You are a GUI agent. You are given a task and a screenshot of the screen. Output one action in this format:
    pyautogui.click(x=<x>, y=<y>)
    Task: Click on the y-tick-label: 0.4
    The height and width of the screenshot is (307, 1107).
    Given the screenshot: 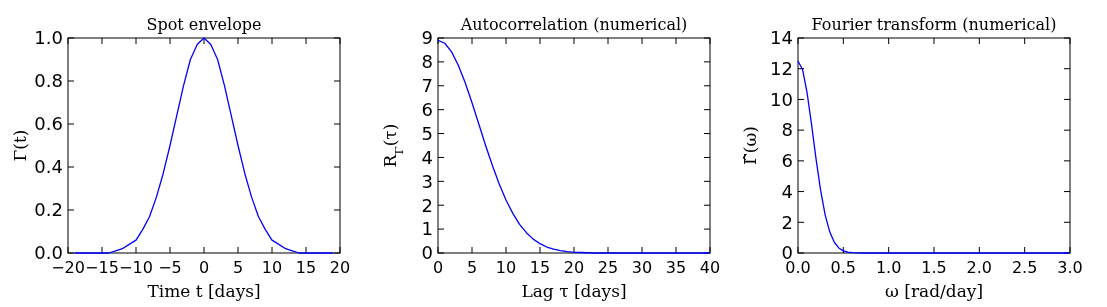 What is the action you would take?
    pyautogui.click(x=48, y=167)
    